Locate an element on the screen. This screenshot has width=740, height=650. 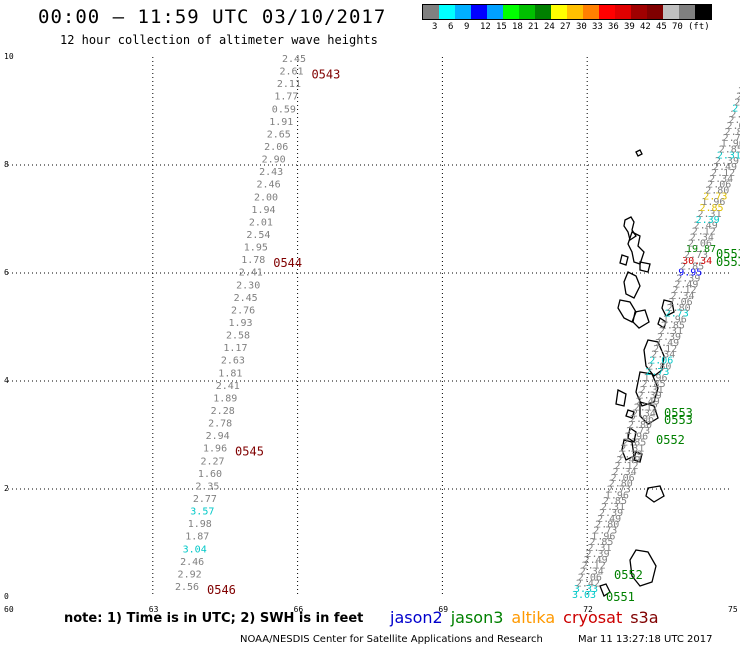
legend-tick-label: 6 is located at coordinates (451, 27).